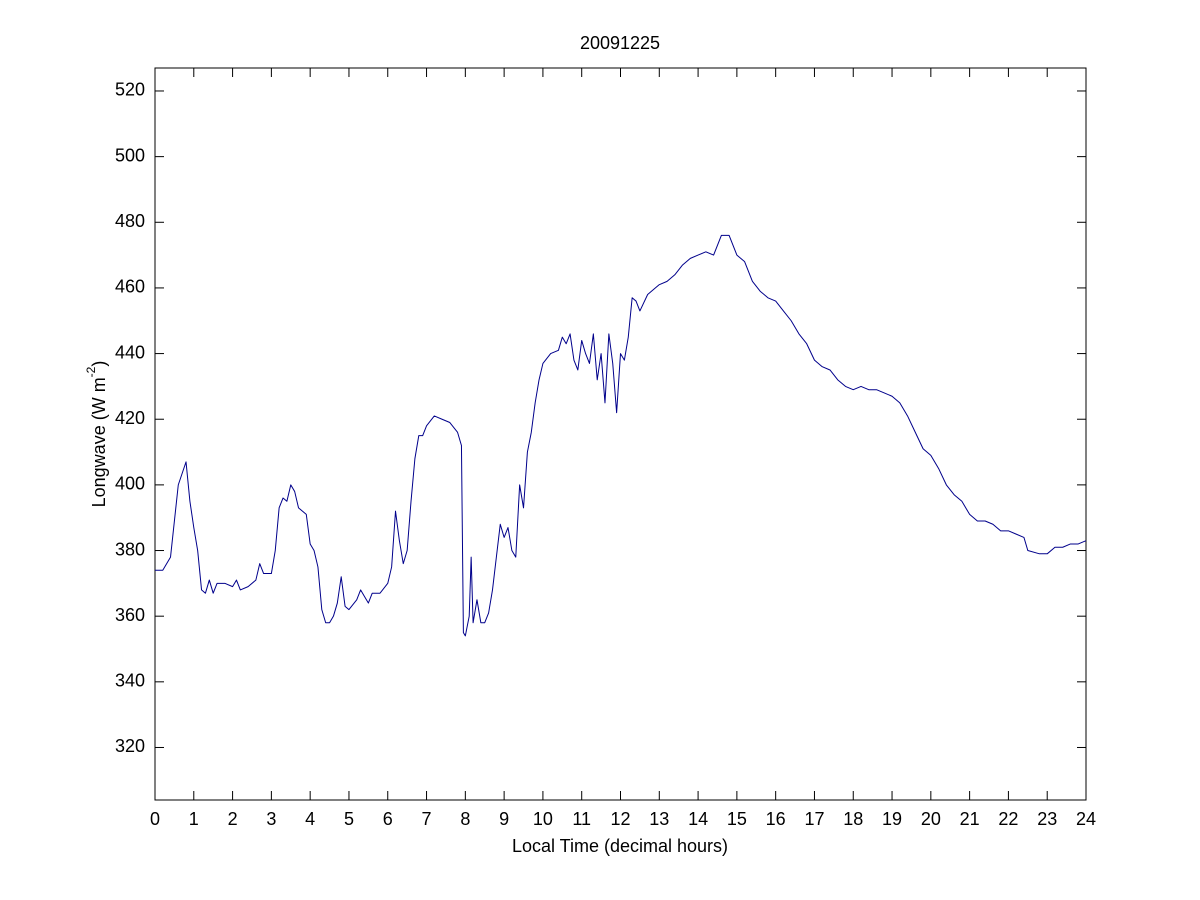  I want to click on y-tick-label: 520, so click(130, 90).